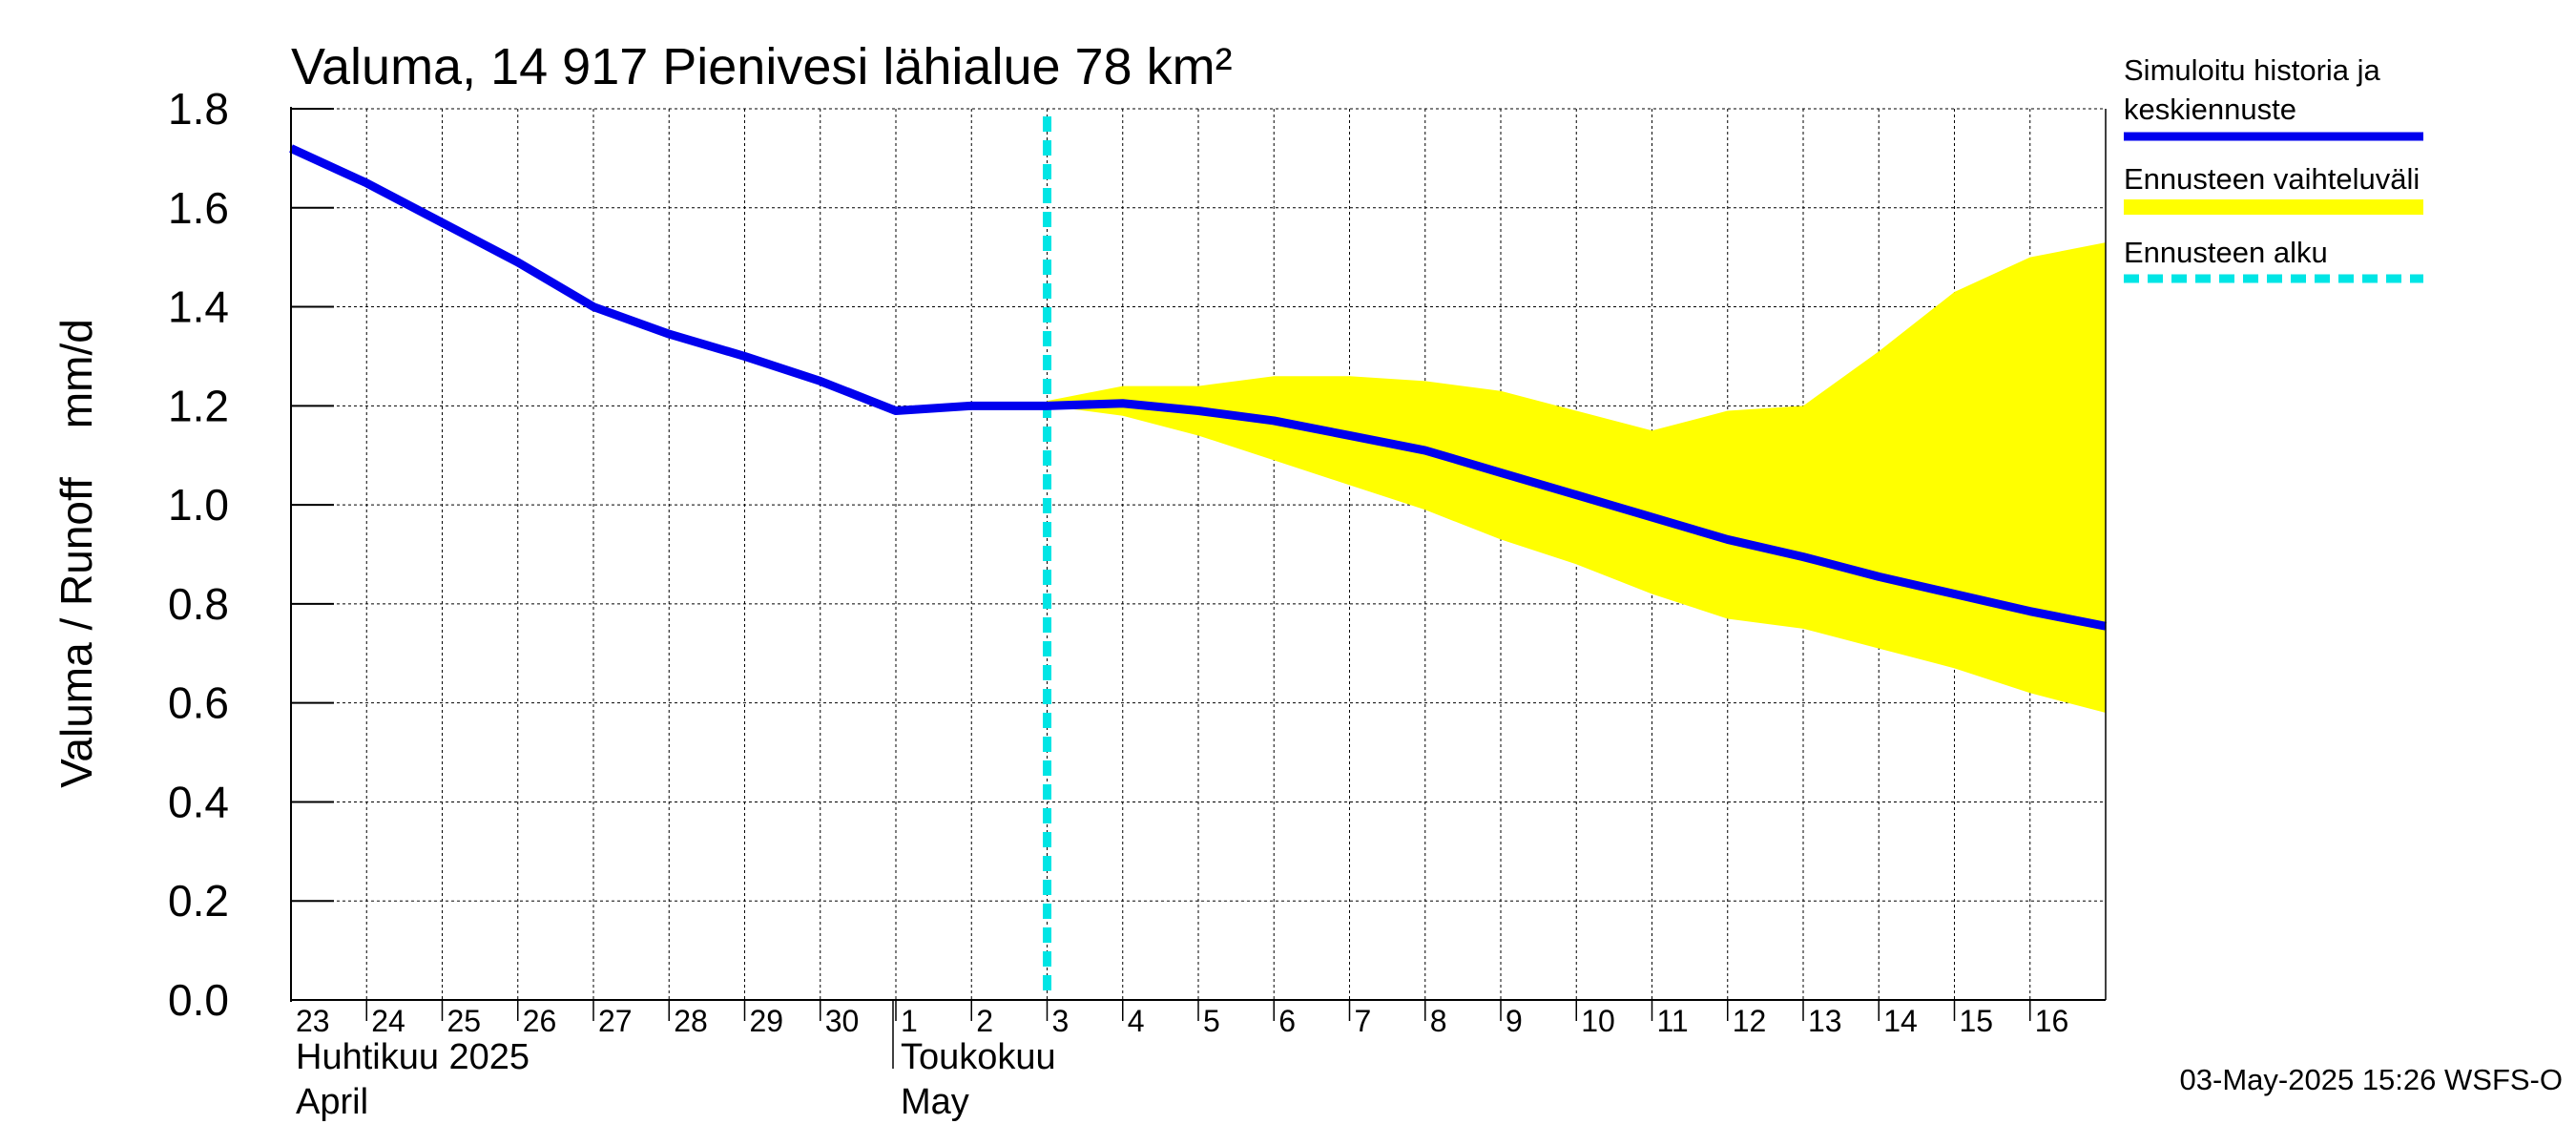 The width and height of the screenshot is (2576, 1145). Describe the element at coordinates (2252, 70) in the screenshot. I see `legend-label-history: Simuloitu historia ja` at that location.